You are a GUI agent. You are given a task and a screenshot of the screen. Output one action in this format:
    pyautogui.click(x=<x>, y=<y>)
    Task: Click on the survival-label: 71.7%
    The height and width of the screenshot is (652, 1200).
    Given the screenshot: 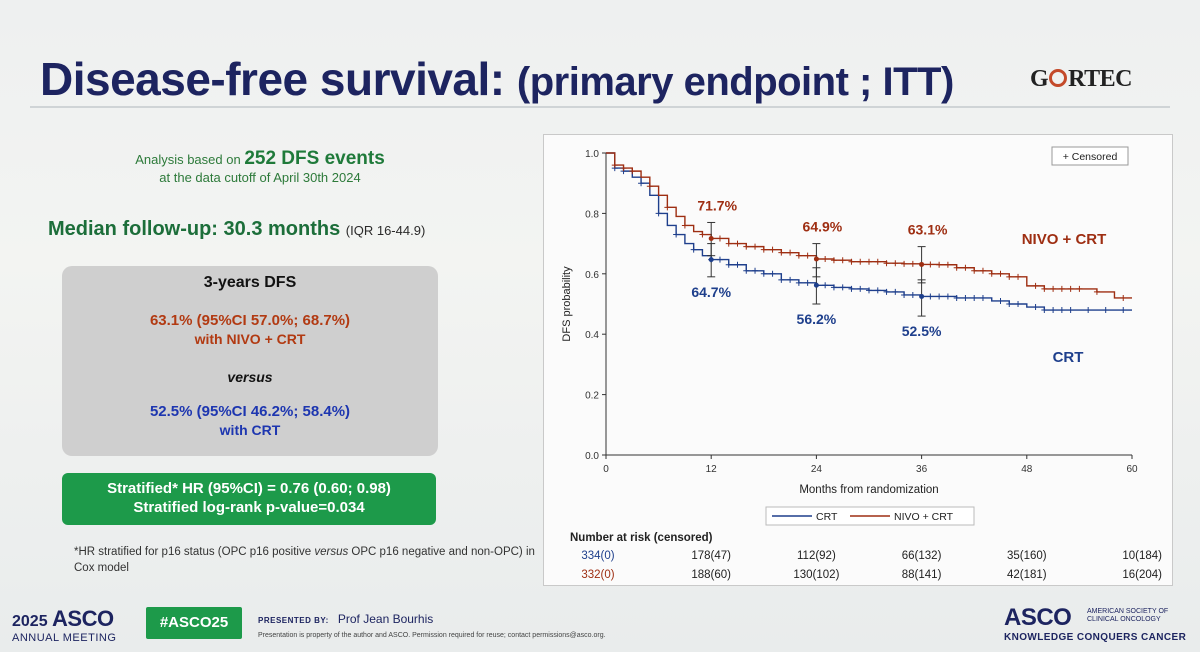 What is the action you would take?
    pyautogui.click(x=717, y=205)
    